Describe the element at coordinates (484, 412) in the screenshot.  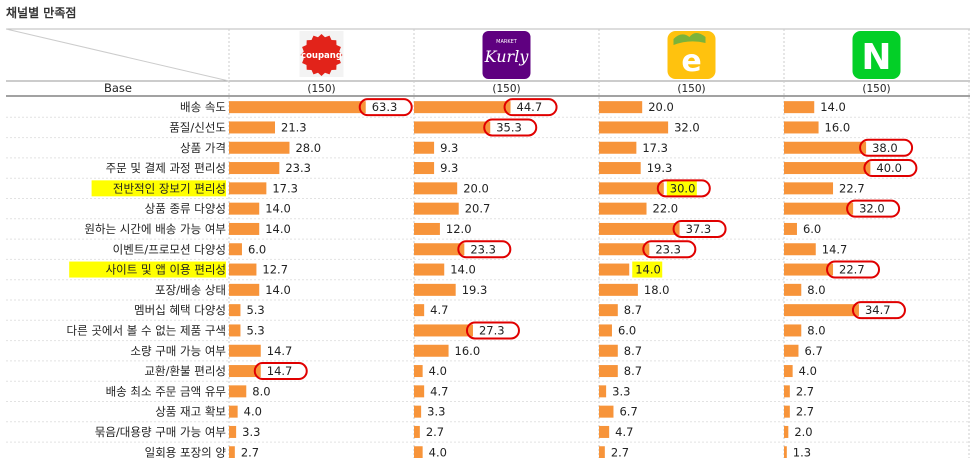
I see `row-15: 상품 재고 확보 4.0 3.3 6.7 2.7` at that location.